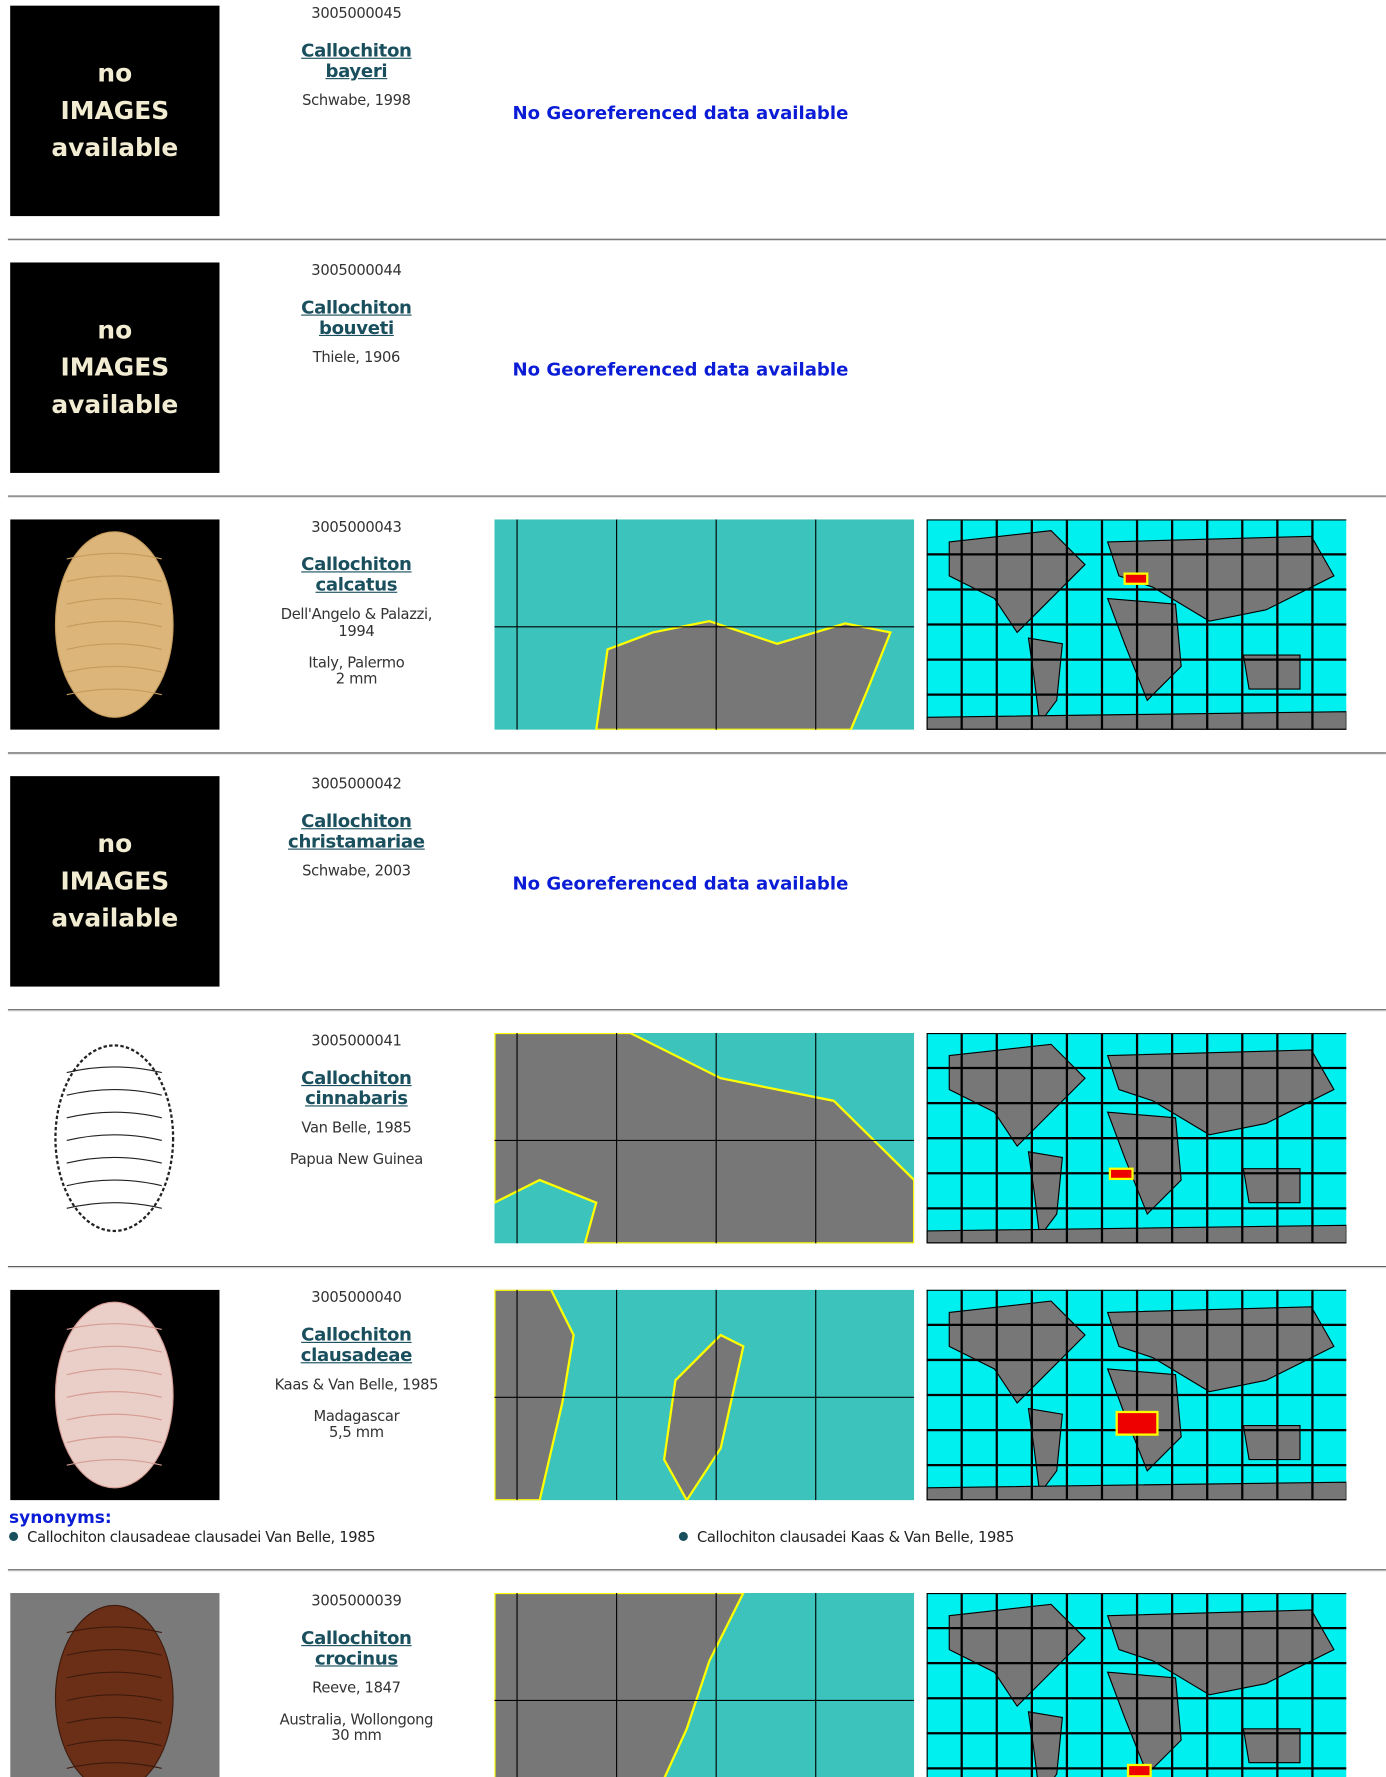  What do you see at coordinates (356, 584) in the screenshot?
I see `species: calcatus` at bounding box center [356, 584].